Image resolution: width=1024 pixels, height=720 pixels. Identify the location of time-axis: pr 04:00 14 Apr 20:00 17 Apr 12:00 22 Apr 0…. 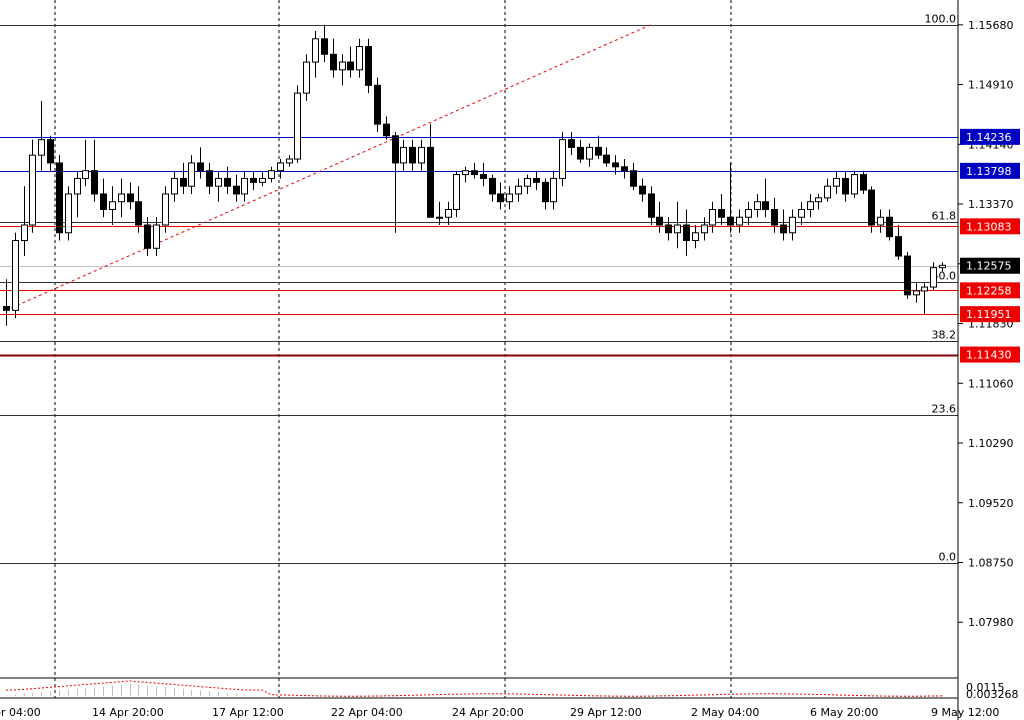
(499, 712).